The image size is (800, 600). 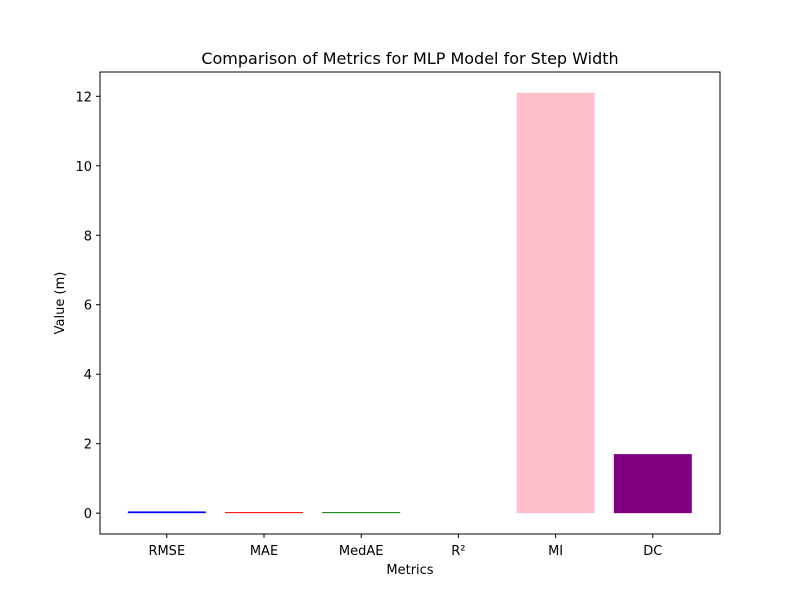 What do you see at coordinates (405, 546) in the screenshot?
I see `x-axis-ticks: RMSE MAE MedAE R² MI DC` at bounding box center [405, 546].